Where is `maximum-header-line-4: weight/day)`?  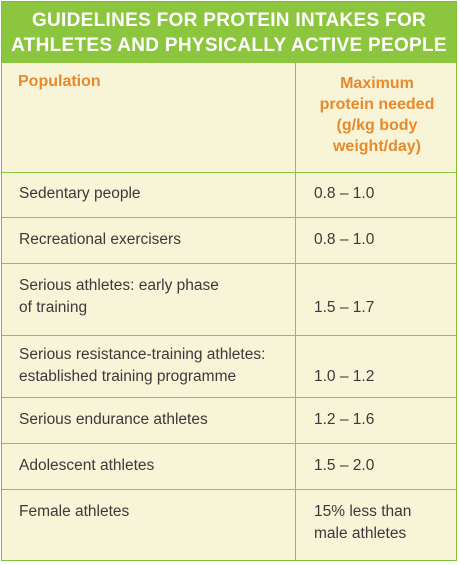 maximum-header-line-4: weight/day) is located at coordinates (376, 146).